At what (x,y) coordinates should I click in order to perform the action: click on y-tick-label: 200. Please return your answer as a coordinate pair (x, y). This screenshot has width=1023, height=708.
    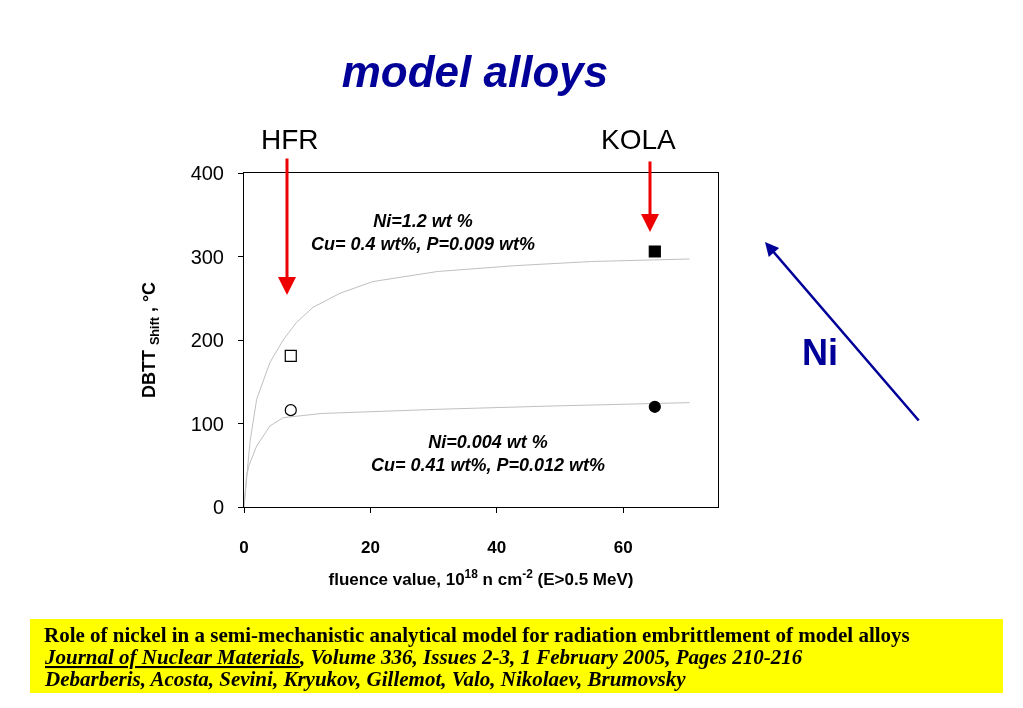
    Looking at the image, I should click on (207, 340).